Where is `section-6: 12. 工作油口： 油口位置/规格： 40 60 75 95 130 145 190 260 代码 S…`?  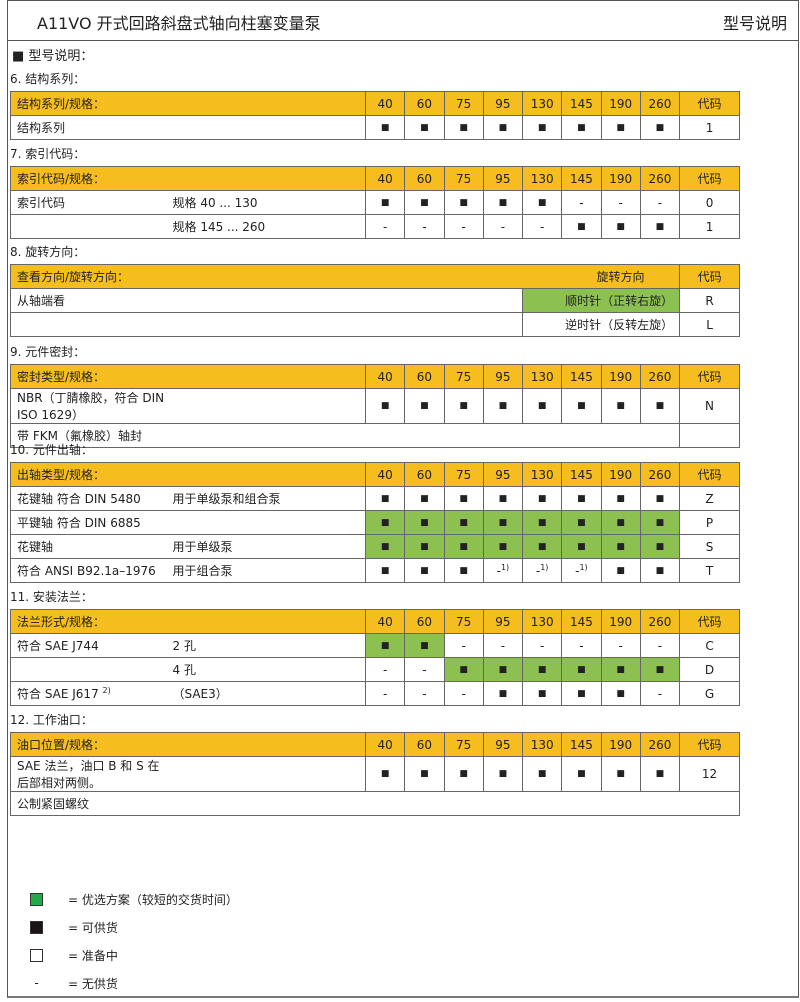 section-6: 12. 工作油口： 油口位置/规格： 40 60 75 95 130 145 190 260 代码 S… is located at coordinates (375, 762).